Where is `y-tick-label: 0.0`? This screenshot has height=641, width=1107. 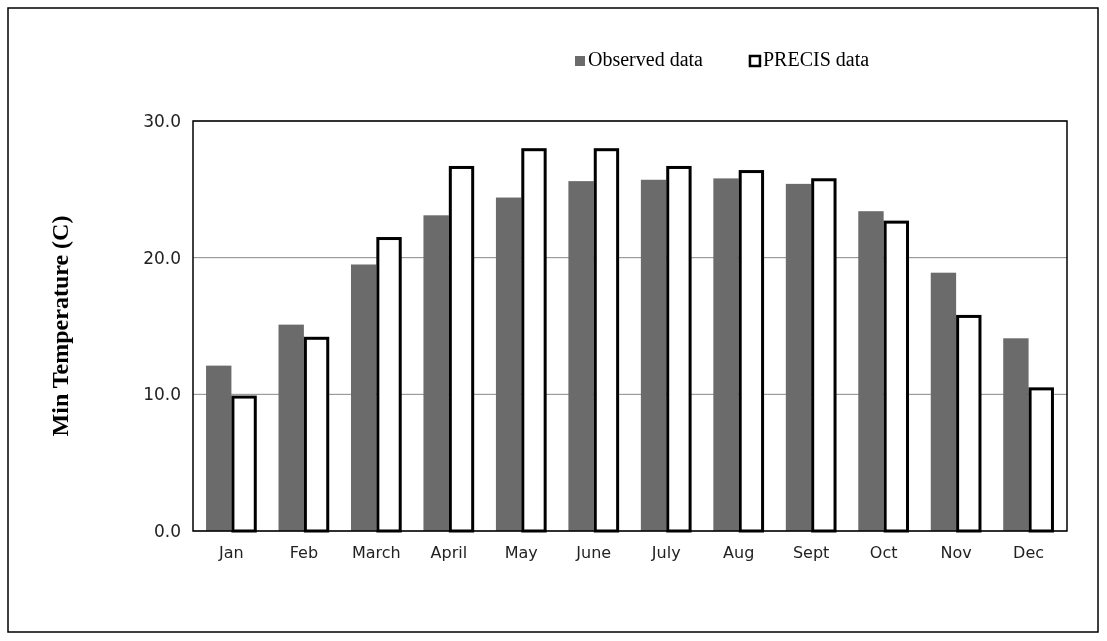 y-tick-label: 0.0 is located at coordinates (167, 530).